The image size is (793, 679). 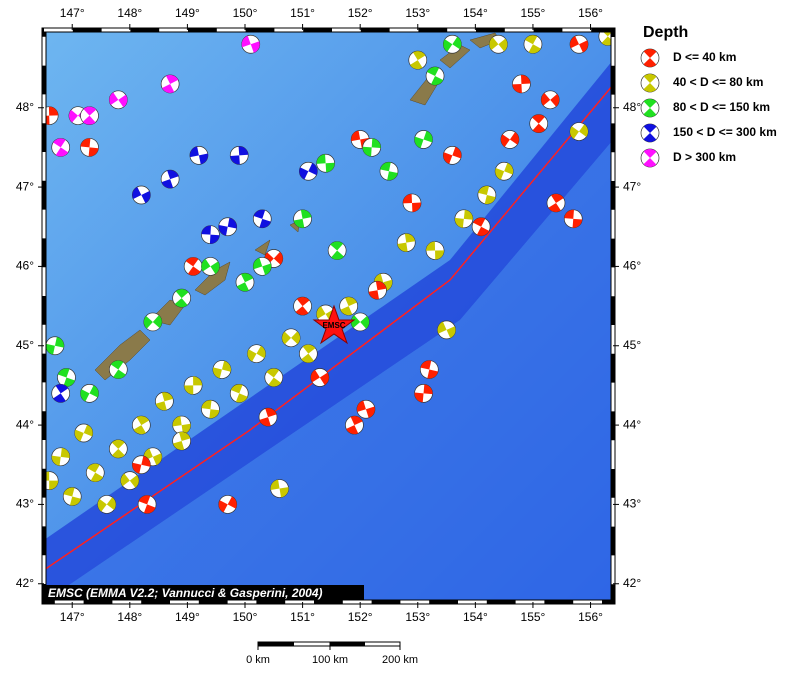 What do you see at coordinates (204, 593) in the screenshot?
I see `credit-box` at bounding box center [204, 593].